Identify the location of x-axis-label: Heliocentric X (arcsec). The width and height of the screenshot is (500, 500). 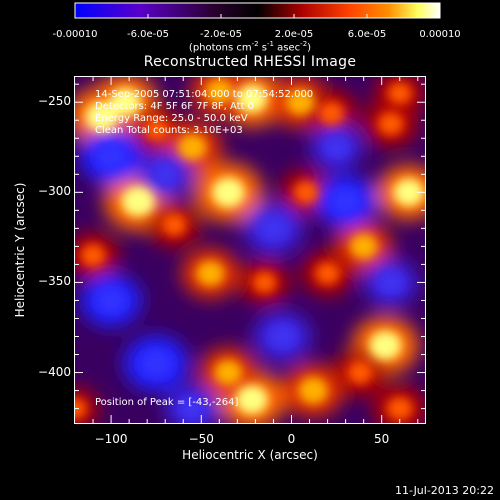
(250, 455).